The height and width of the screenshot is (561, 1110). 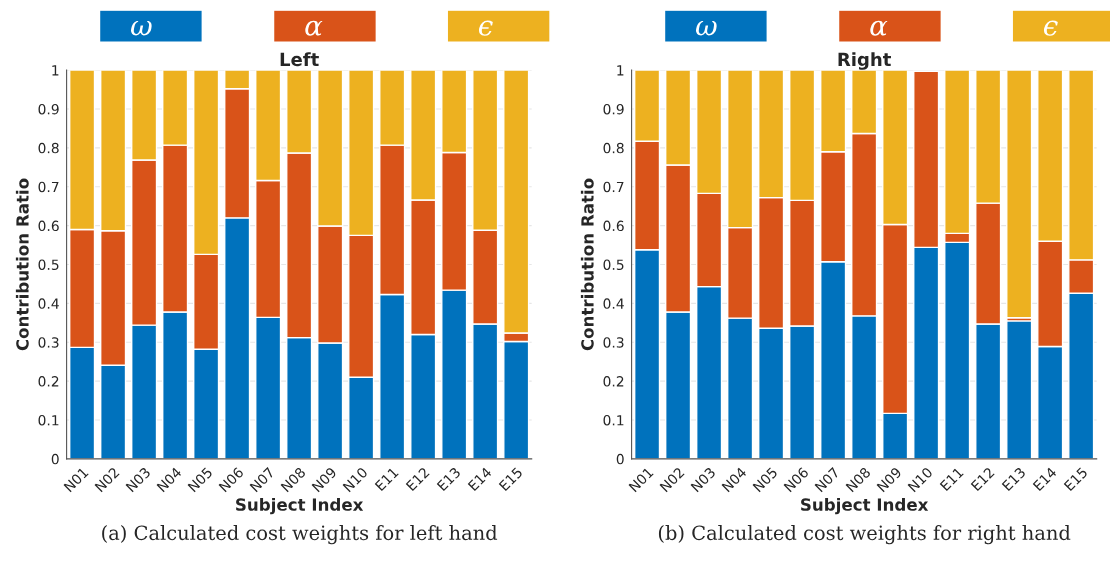 I want to click on text: α, so click(x=314, y=28).